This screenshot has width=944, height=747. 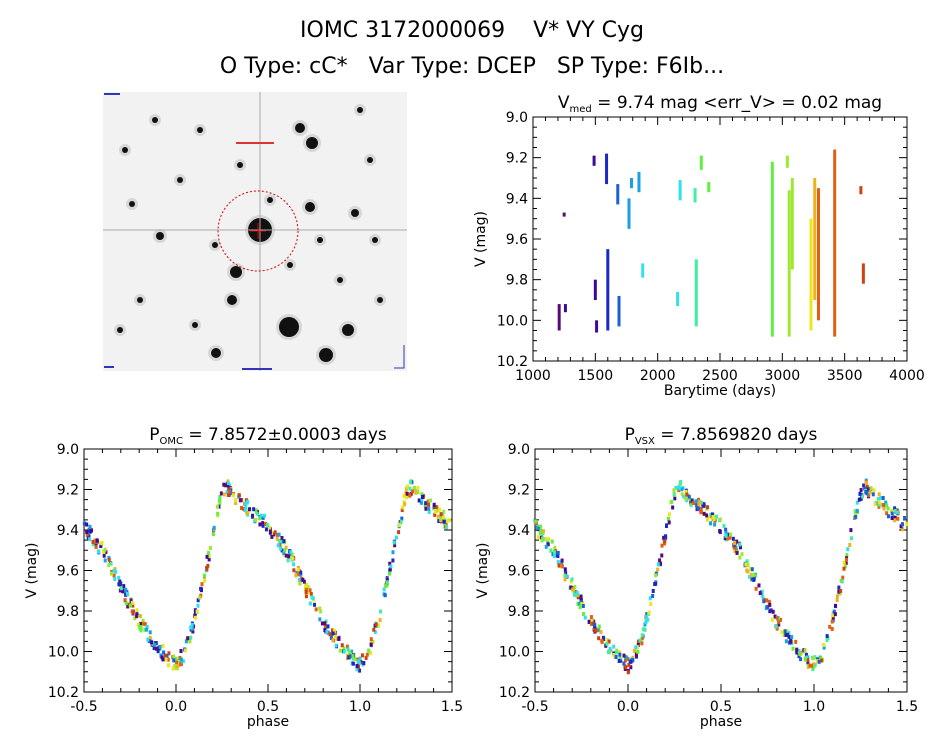 I want to click on y-tick-label: 9.2, so click(x=519, y=491).